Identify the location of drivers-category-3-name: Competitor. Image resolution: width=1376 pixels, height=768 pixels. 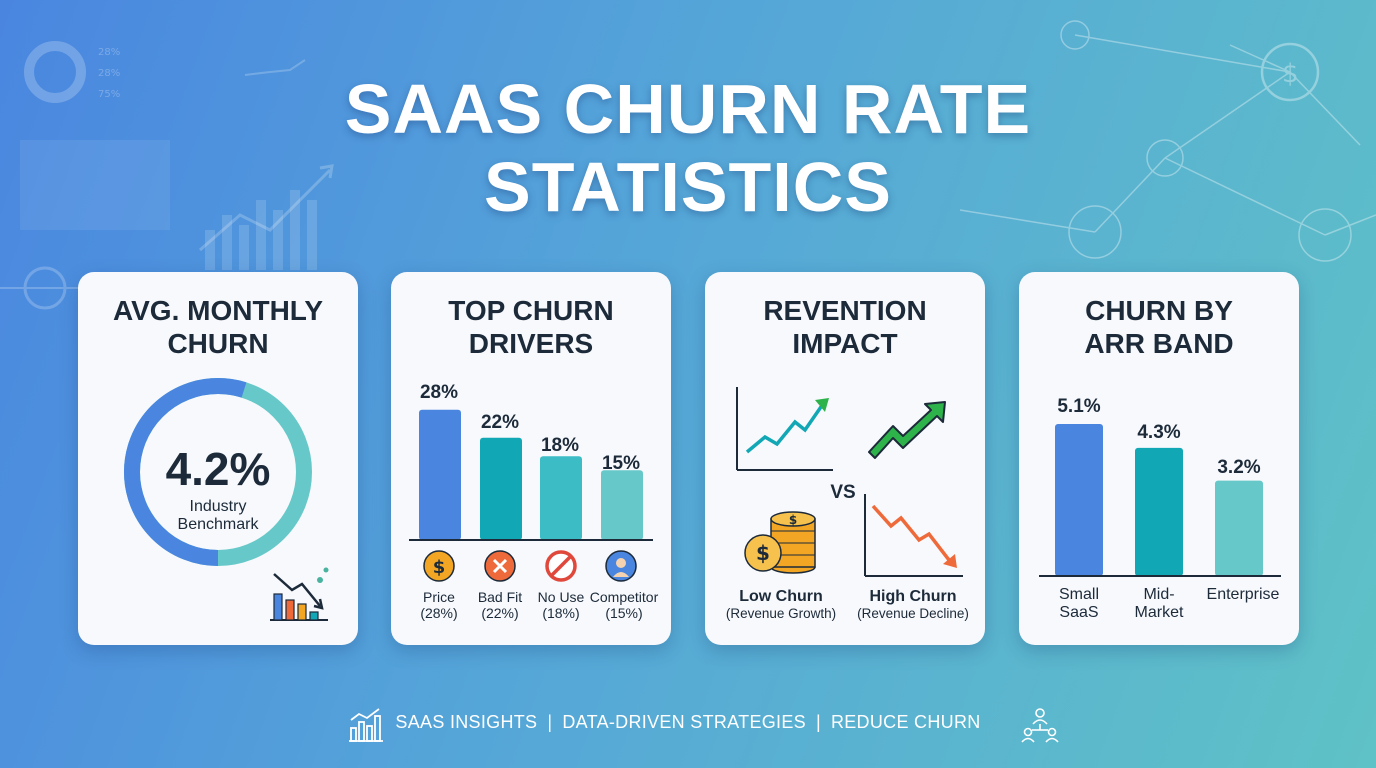
(624, 597).